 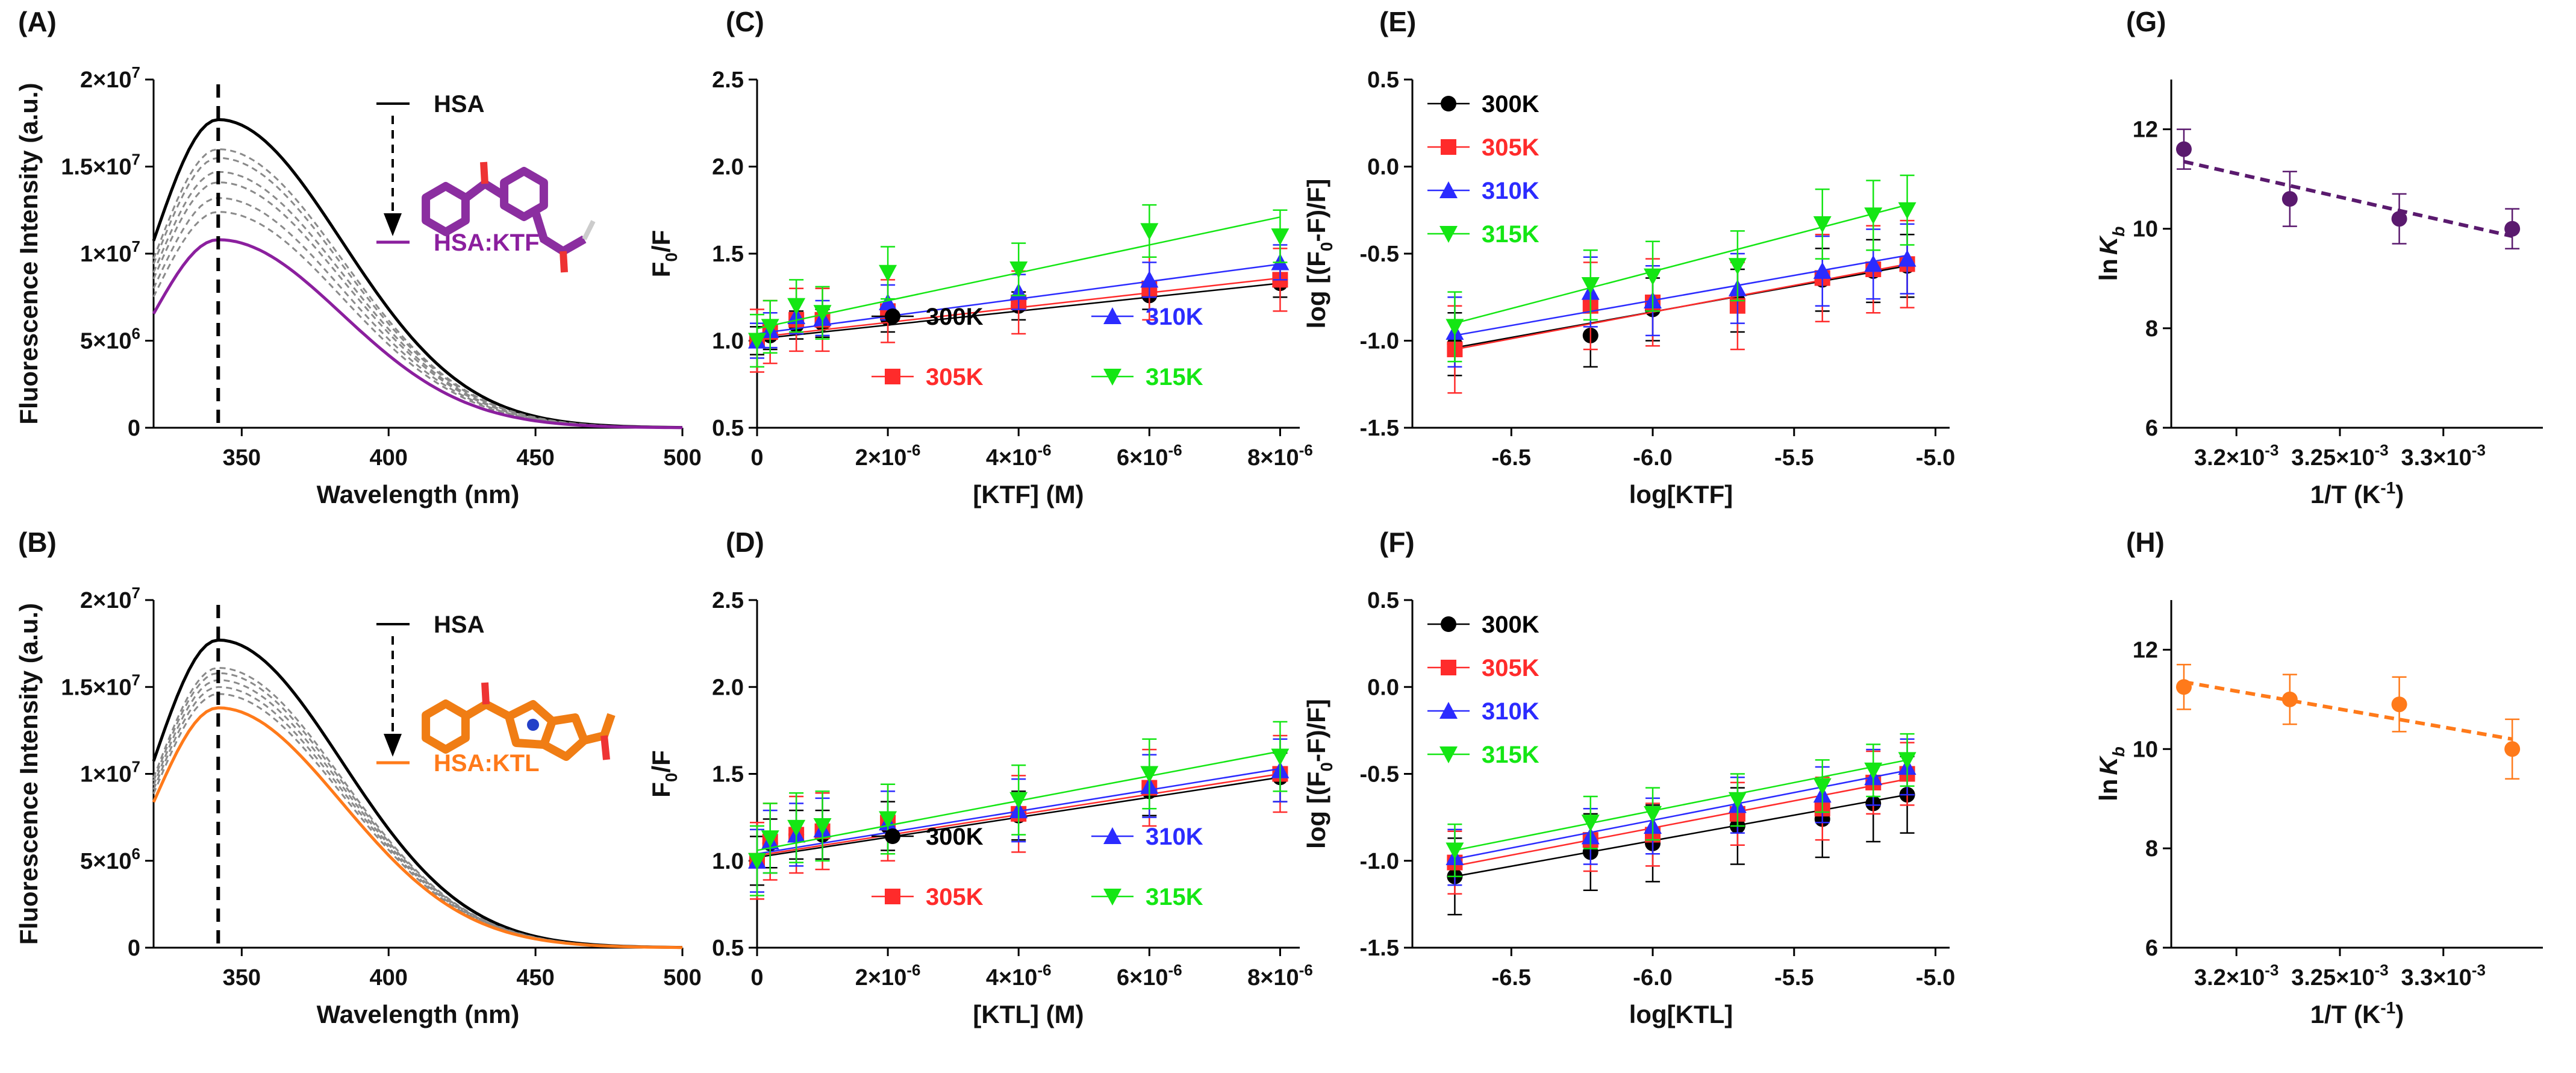 I want to click on legend-label: 310K, so click(x=1174, y=837).